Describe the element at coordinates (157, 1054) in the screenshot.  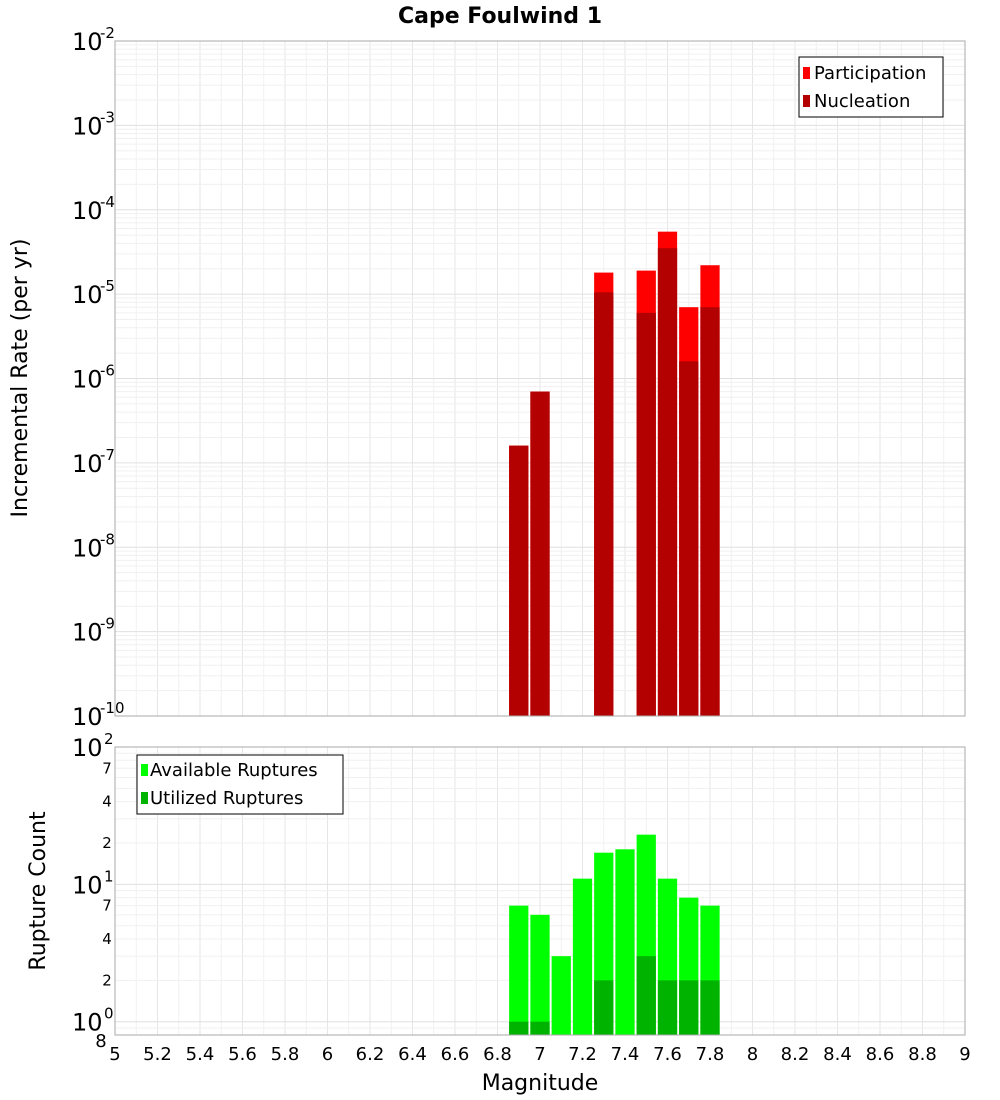
I see `x-tick-label: 5.2` at that location.